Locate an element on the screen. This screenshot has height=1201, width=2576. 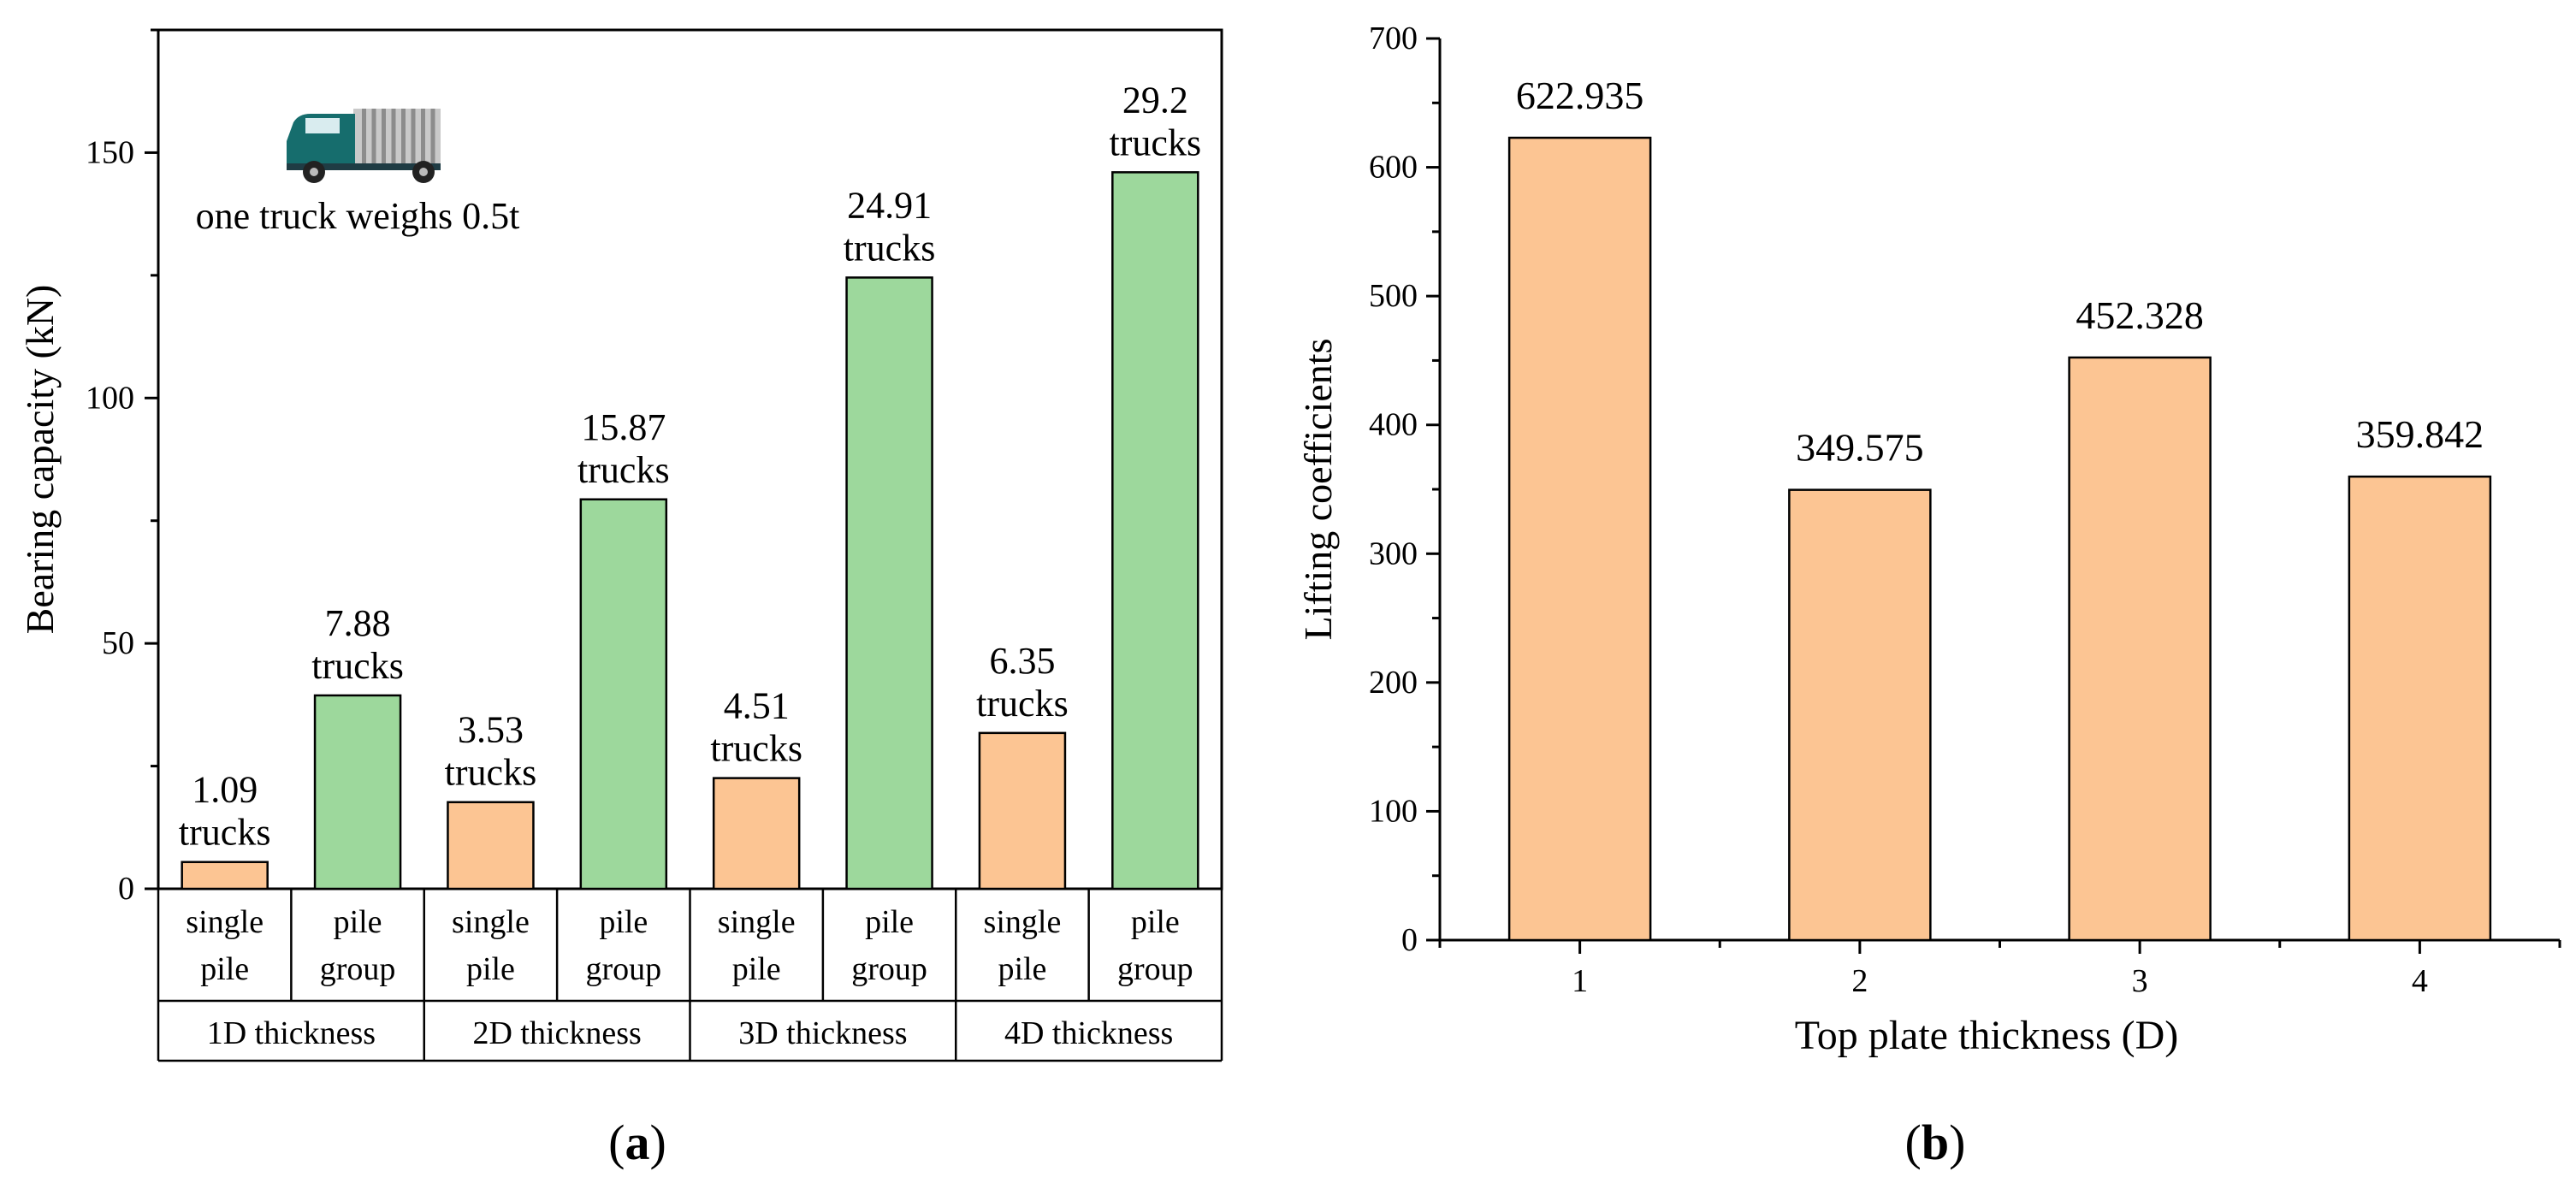
bar-value-label: 15.87 is located at coordinates (624, 427).